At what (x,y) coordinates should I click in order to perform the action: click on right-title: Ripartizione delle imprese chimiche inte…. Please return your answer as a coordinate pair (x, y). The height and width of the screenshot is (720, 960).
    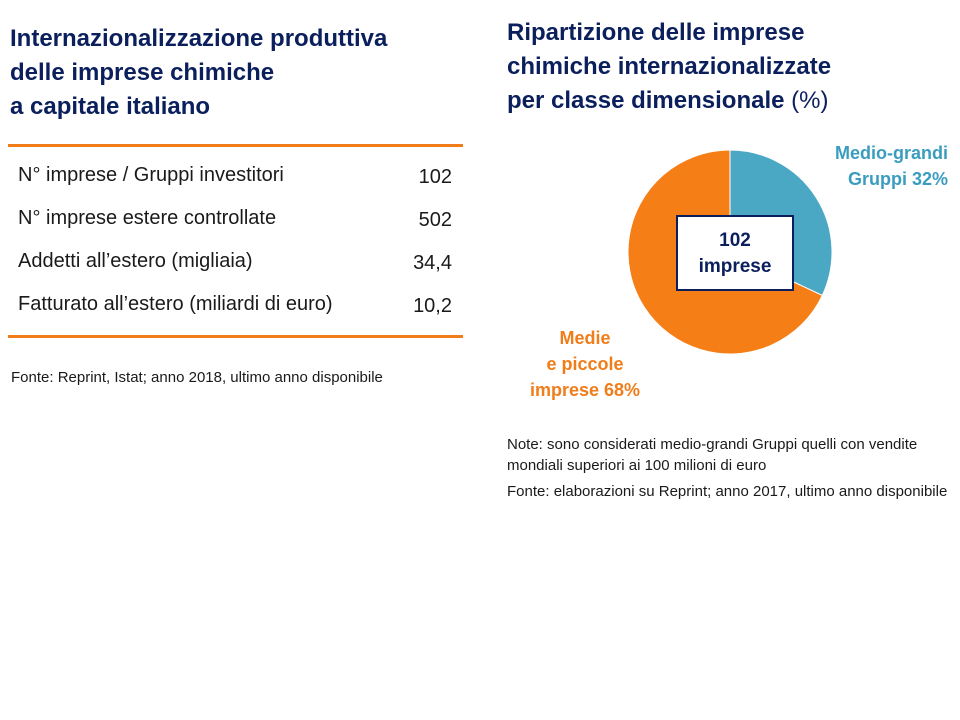
    Looking at the image, I should click on (727, 67).